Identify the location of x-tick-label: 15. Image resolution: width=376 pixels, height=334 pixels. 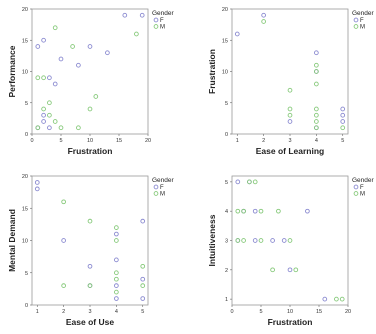
(319, 312).